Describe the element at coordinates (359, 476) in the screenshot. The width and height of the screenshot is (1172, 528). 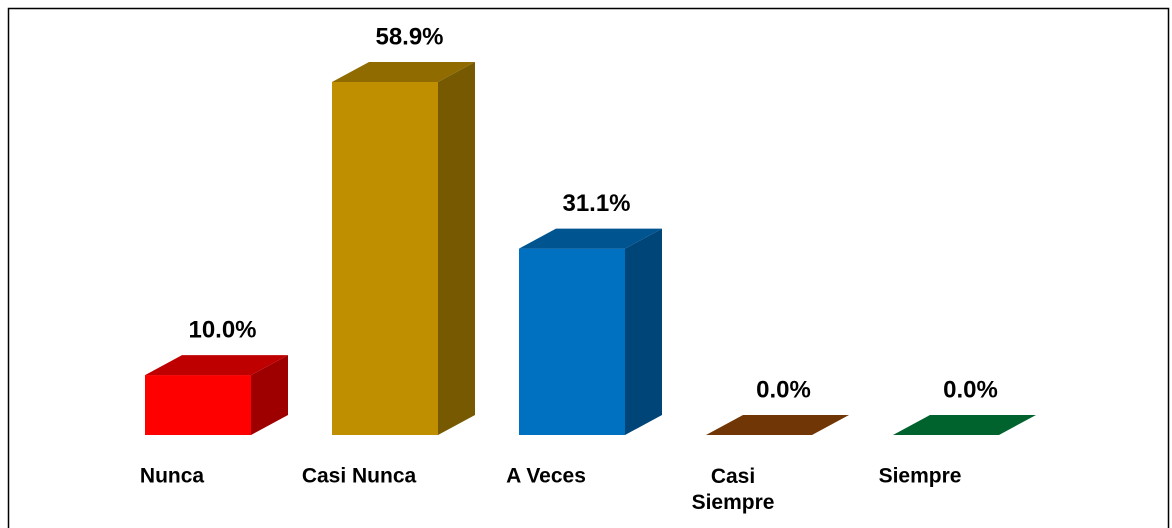
I see `x-tick-label: Casi Nunca` at that location.